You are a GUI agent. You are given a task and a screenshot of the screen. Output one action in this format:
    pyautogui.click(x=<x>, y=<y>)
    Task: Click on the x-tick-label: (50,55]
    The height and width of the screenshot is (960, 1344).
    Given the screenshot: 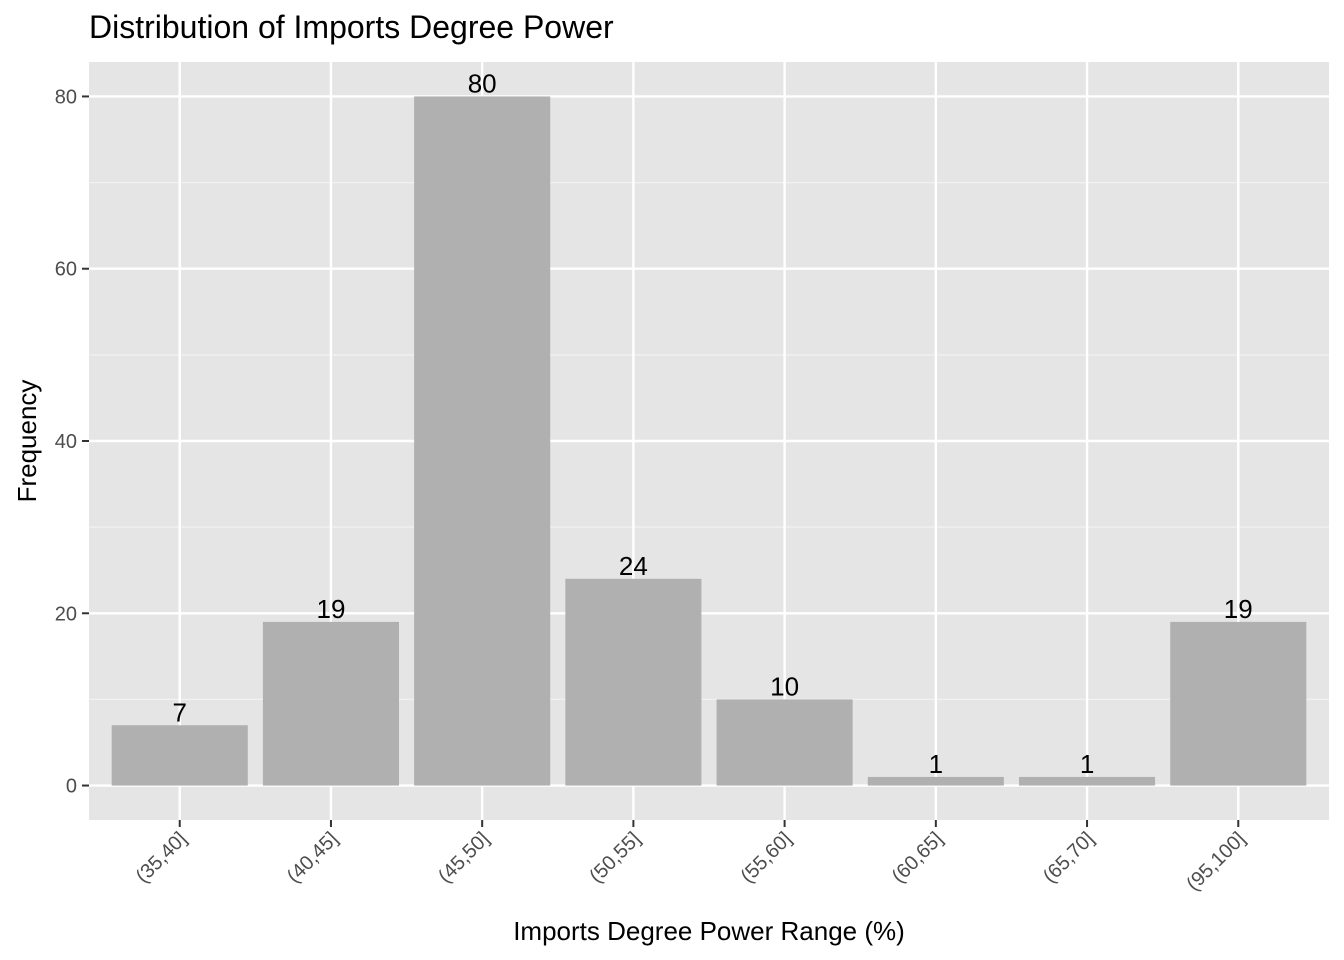 What is the action you would take?
    pyautogui.click(x=615, y=858)
    